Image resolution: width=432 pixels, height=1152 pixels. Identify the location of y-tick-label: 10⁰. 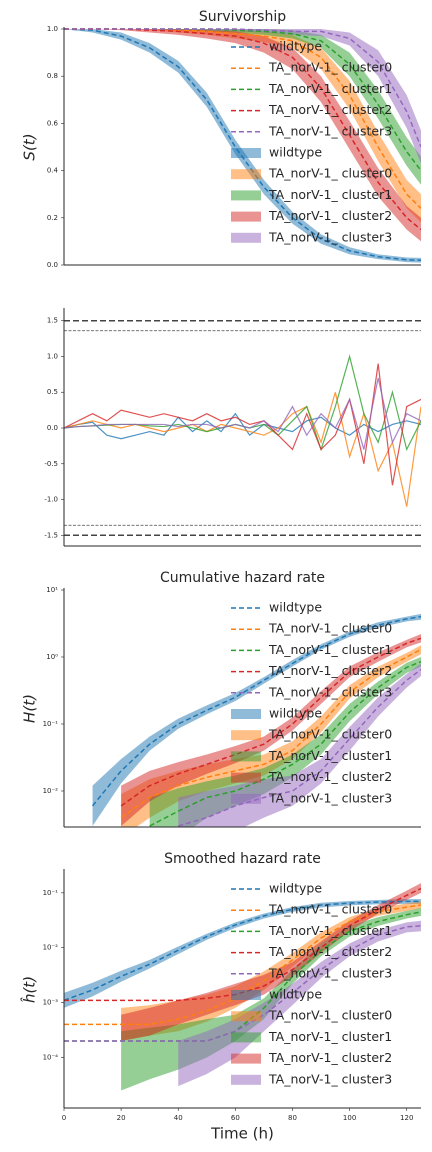
(52, 657).